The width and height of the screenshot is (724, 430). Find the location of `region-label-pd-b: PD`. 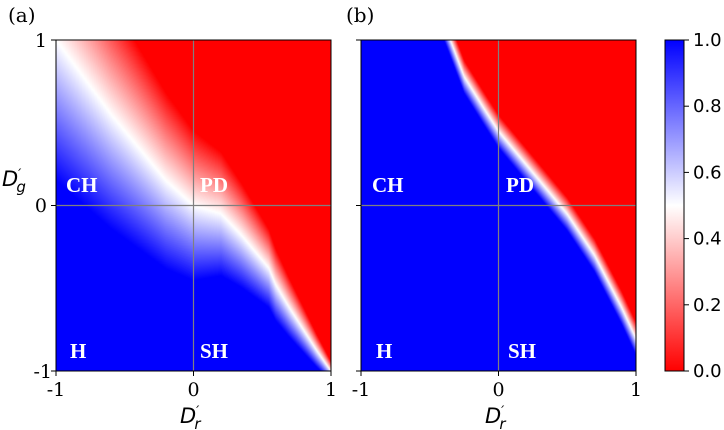

region-label-pd-b: PD is located at coordinates (520, 185).